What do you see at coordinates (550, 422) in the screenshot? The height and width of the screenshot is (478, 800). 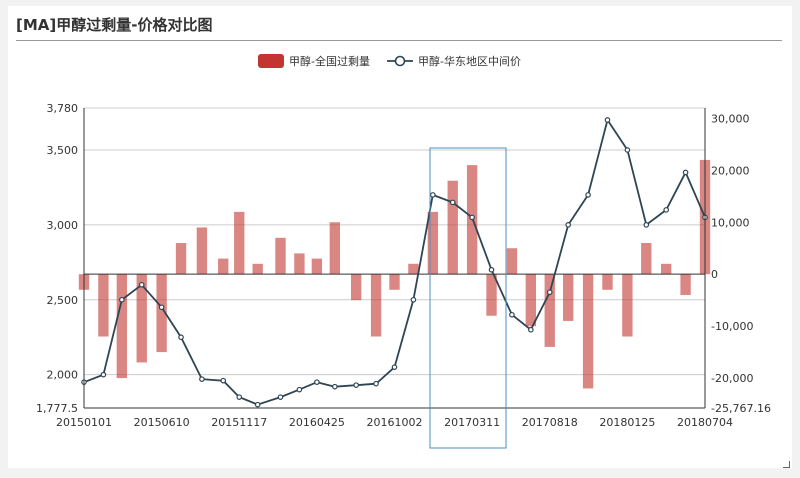 I see `x-tick-6: 20170818` at bounding box center [550, 422].